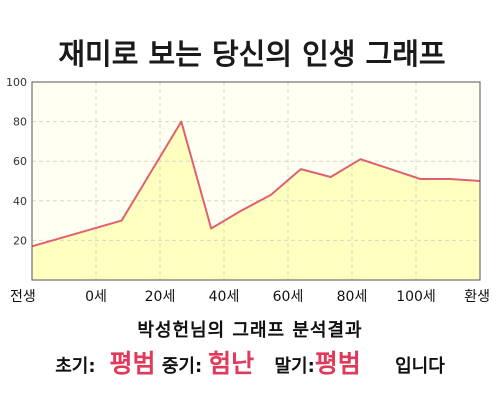 Image resolution: width=500 pixels, height=400 pixels. Describe the element at coordinates (20, 122) in the screenshot. I see `y-tick-label: 80` at that location.